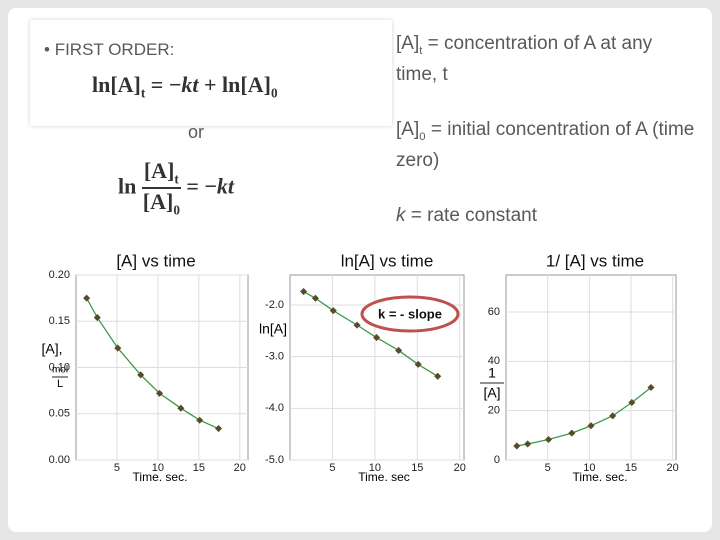 This screenshot has height=540, width=720. What do you see at coordinates (234, 84) in the screenshot?
I see `eq-part: + ln[A]` at bounding box center [234, 84].